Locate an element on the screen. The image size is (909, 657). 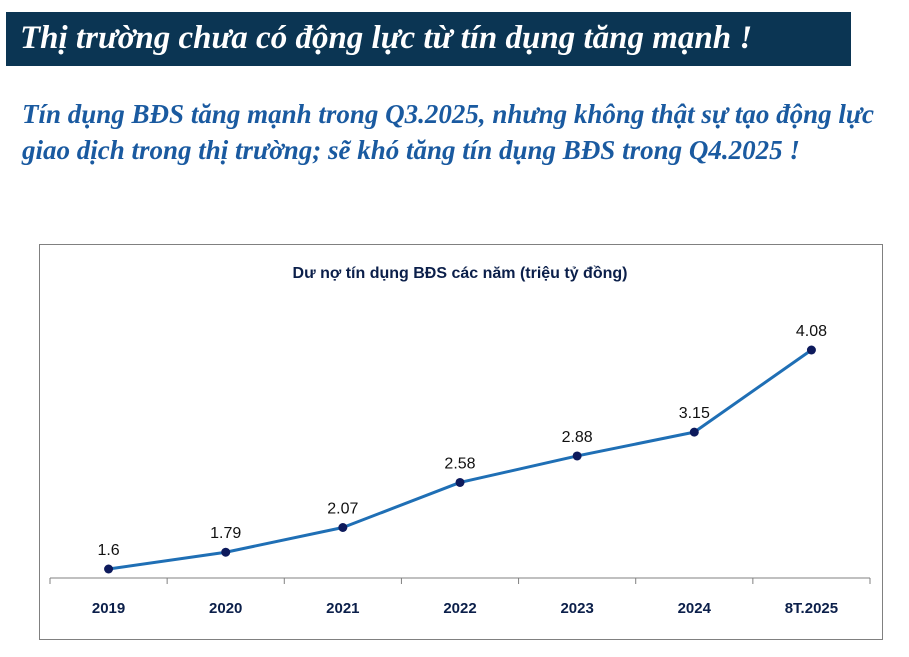
data-label: 4.08 is located at coordinates (811, 331).